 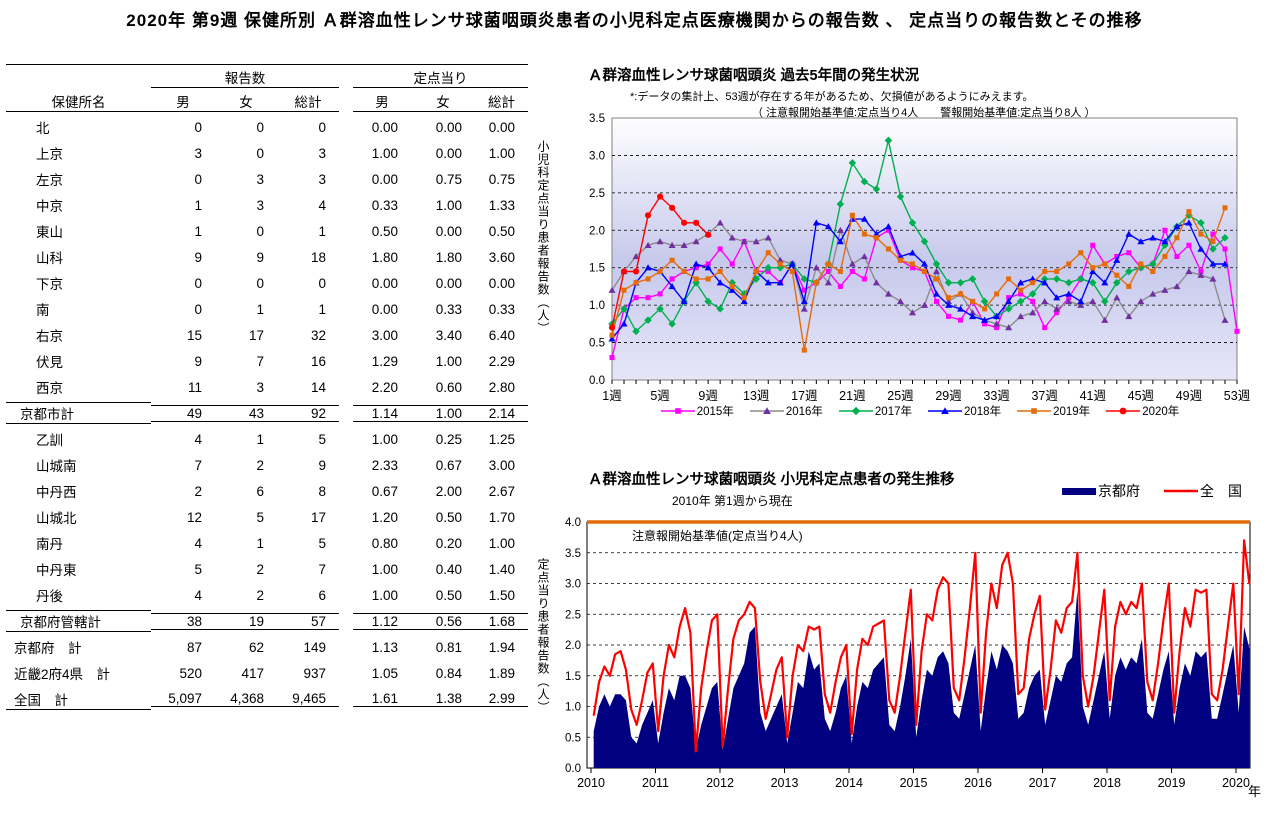 I want to click on row-name: 下京, so click(x=49, y=284).